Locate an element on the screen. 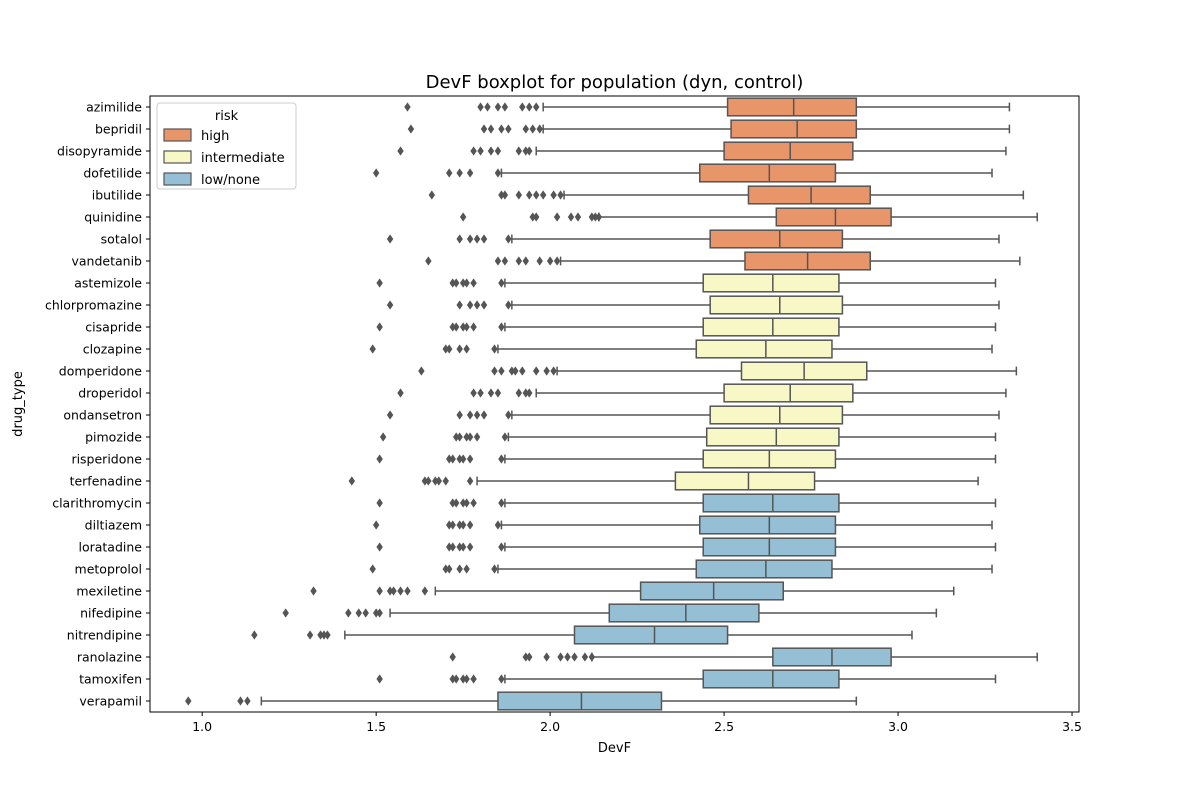  y-tick-label: disopyramide is located at coordinates (99, 151).